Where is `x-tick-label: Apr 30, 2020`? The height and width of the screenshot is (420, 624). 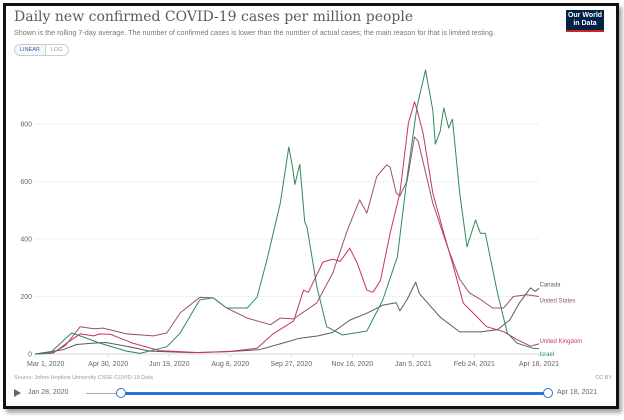
x-tick-label: Apr 30, 2020 is located at coordinates (108, 364).